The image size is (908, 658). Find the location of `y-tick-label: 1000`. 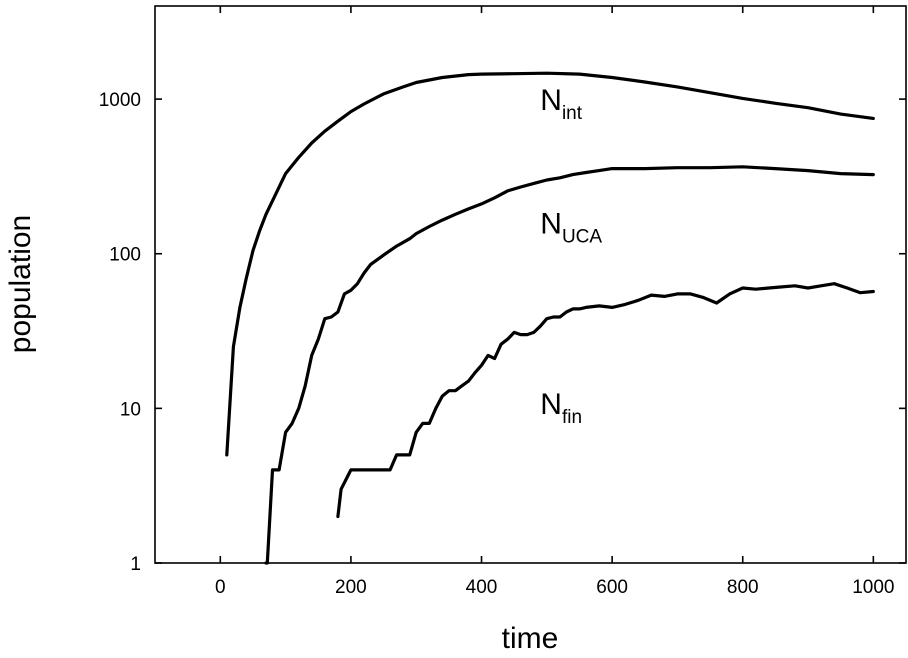

y-tick-label: 1000 is located at coordinates (120, 100).